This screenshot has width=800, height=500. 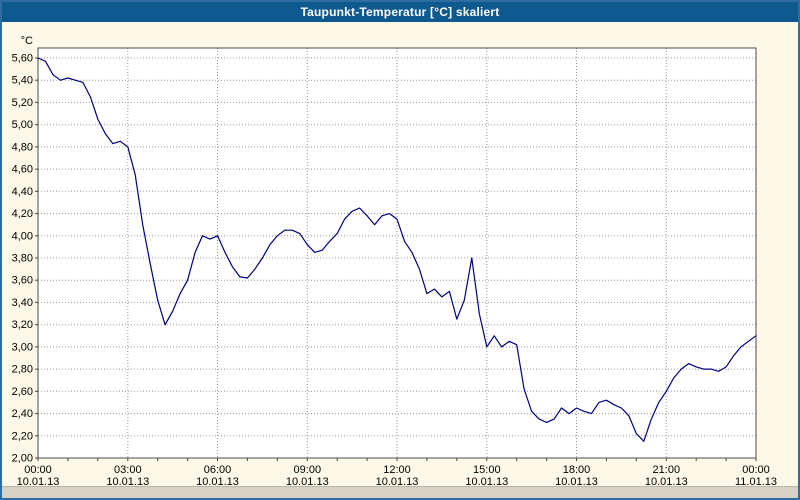 I want to click on svg-text: 4,00, so click(x=22, y=236).